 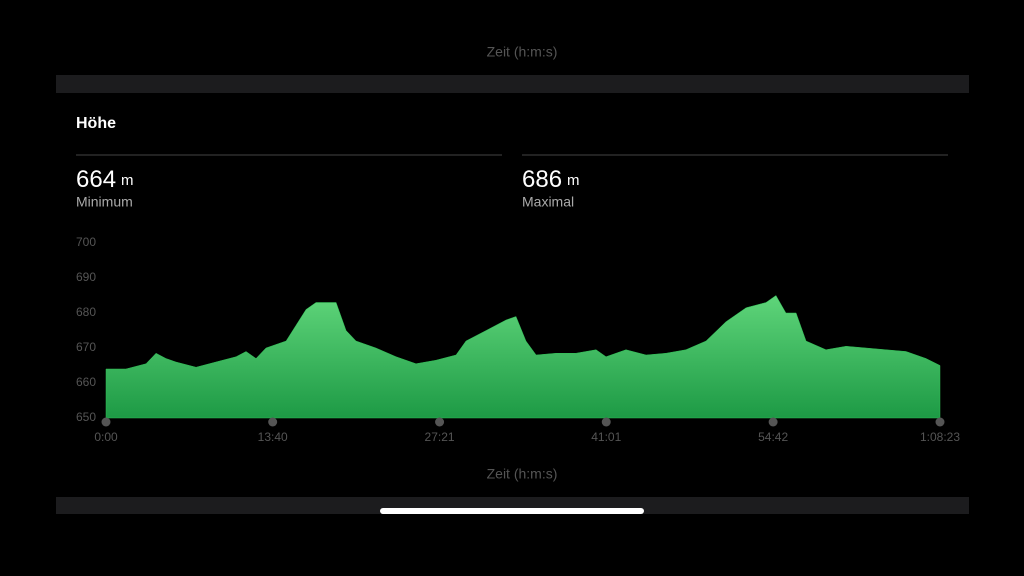 What do you see at coordinates (86, 417) in the screenshot?
I see `y-tick-label: 650` at bounding box center [86, 417].